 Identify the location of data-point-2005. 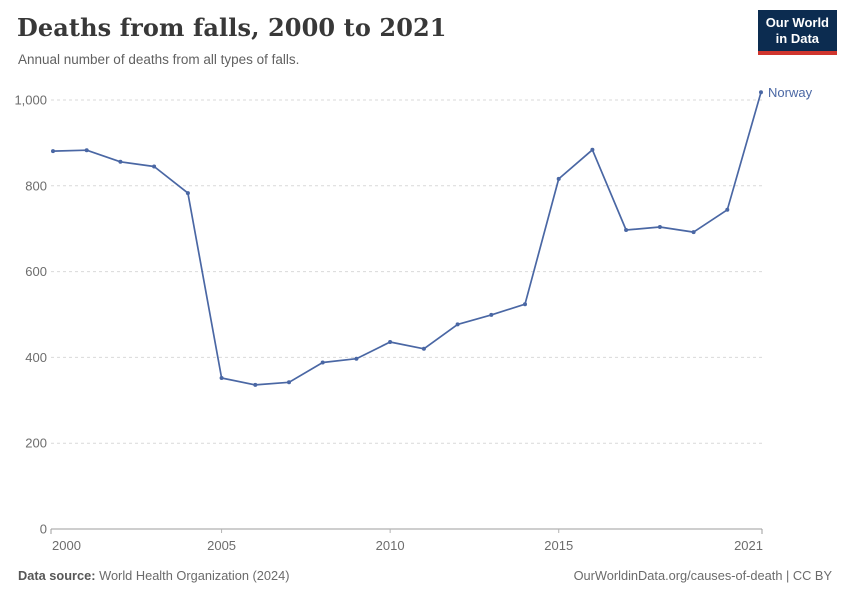
(221, 378).